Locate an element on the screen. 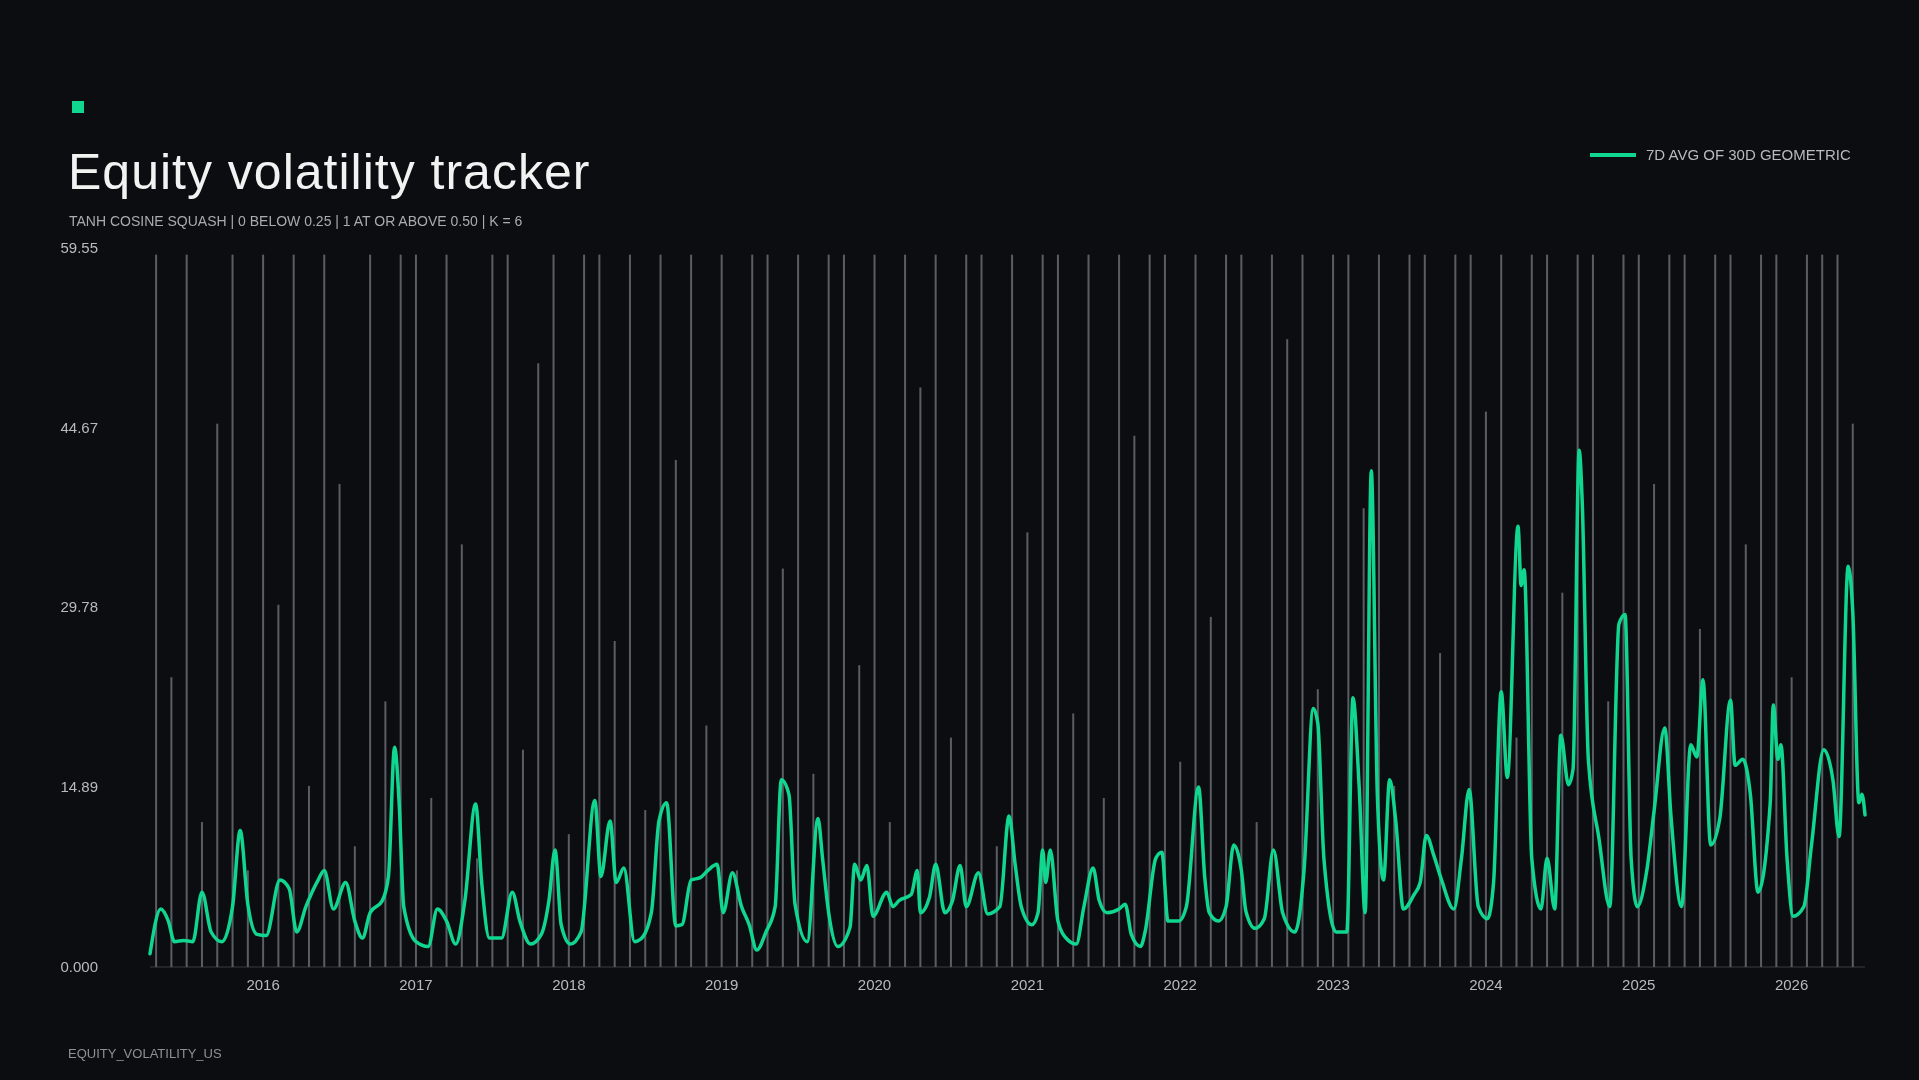 The width and height of the screenshot is (1919, 1080). x-tick-label: 2016 is located at coordinates (263, 984).